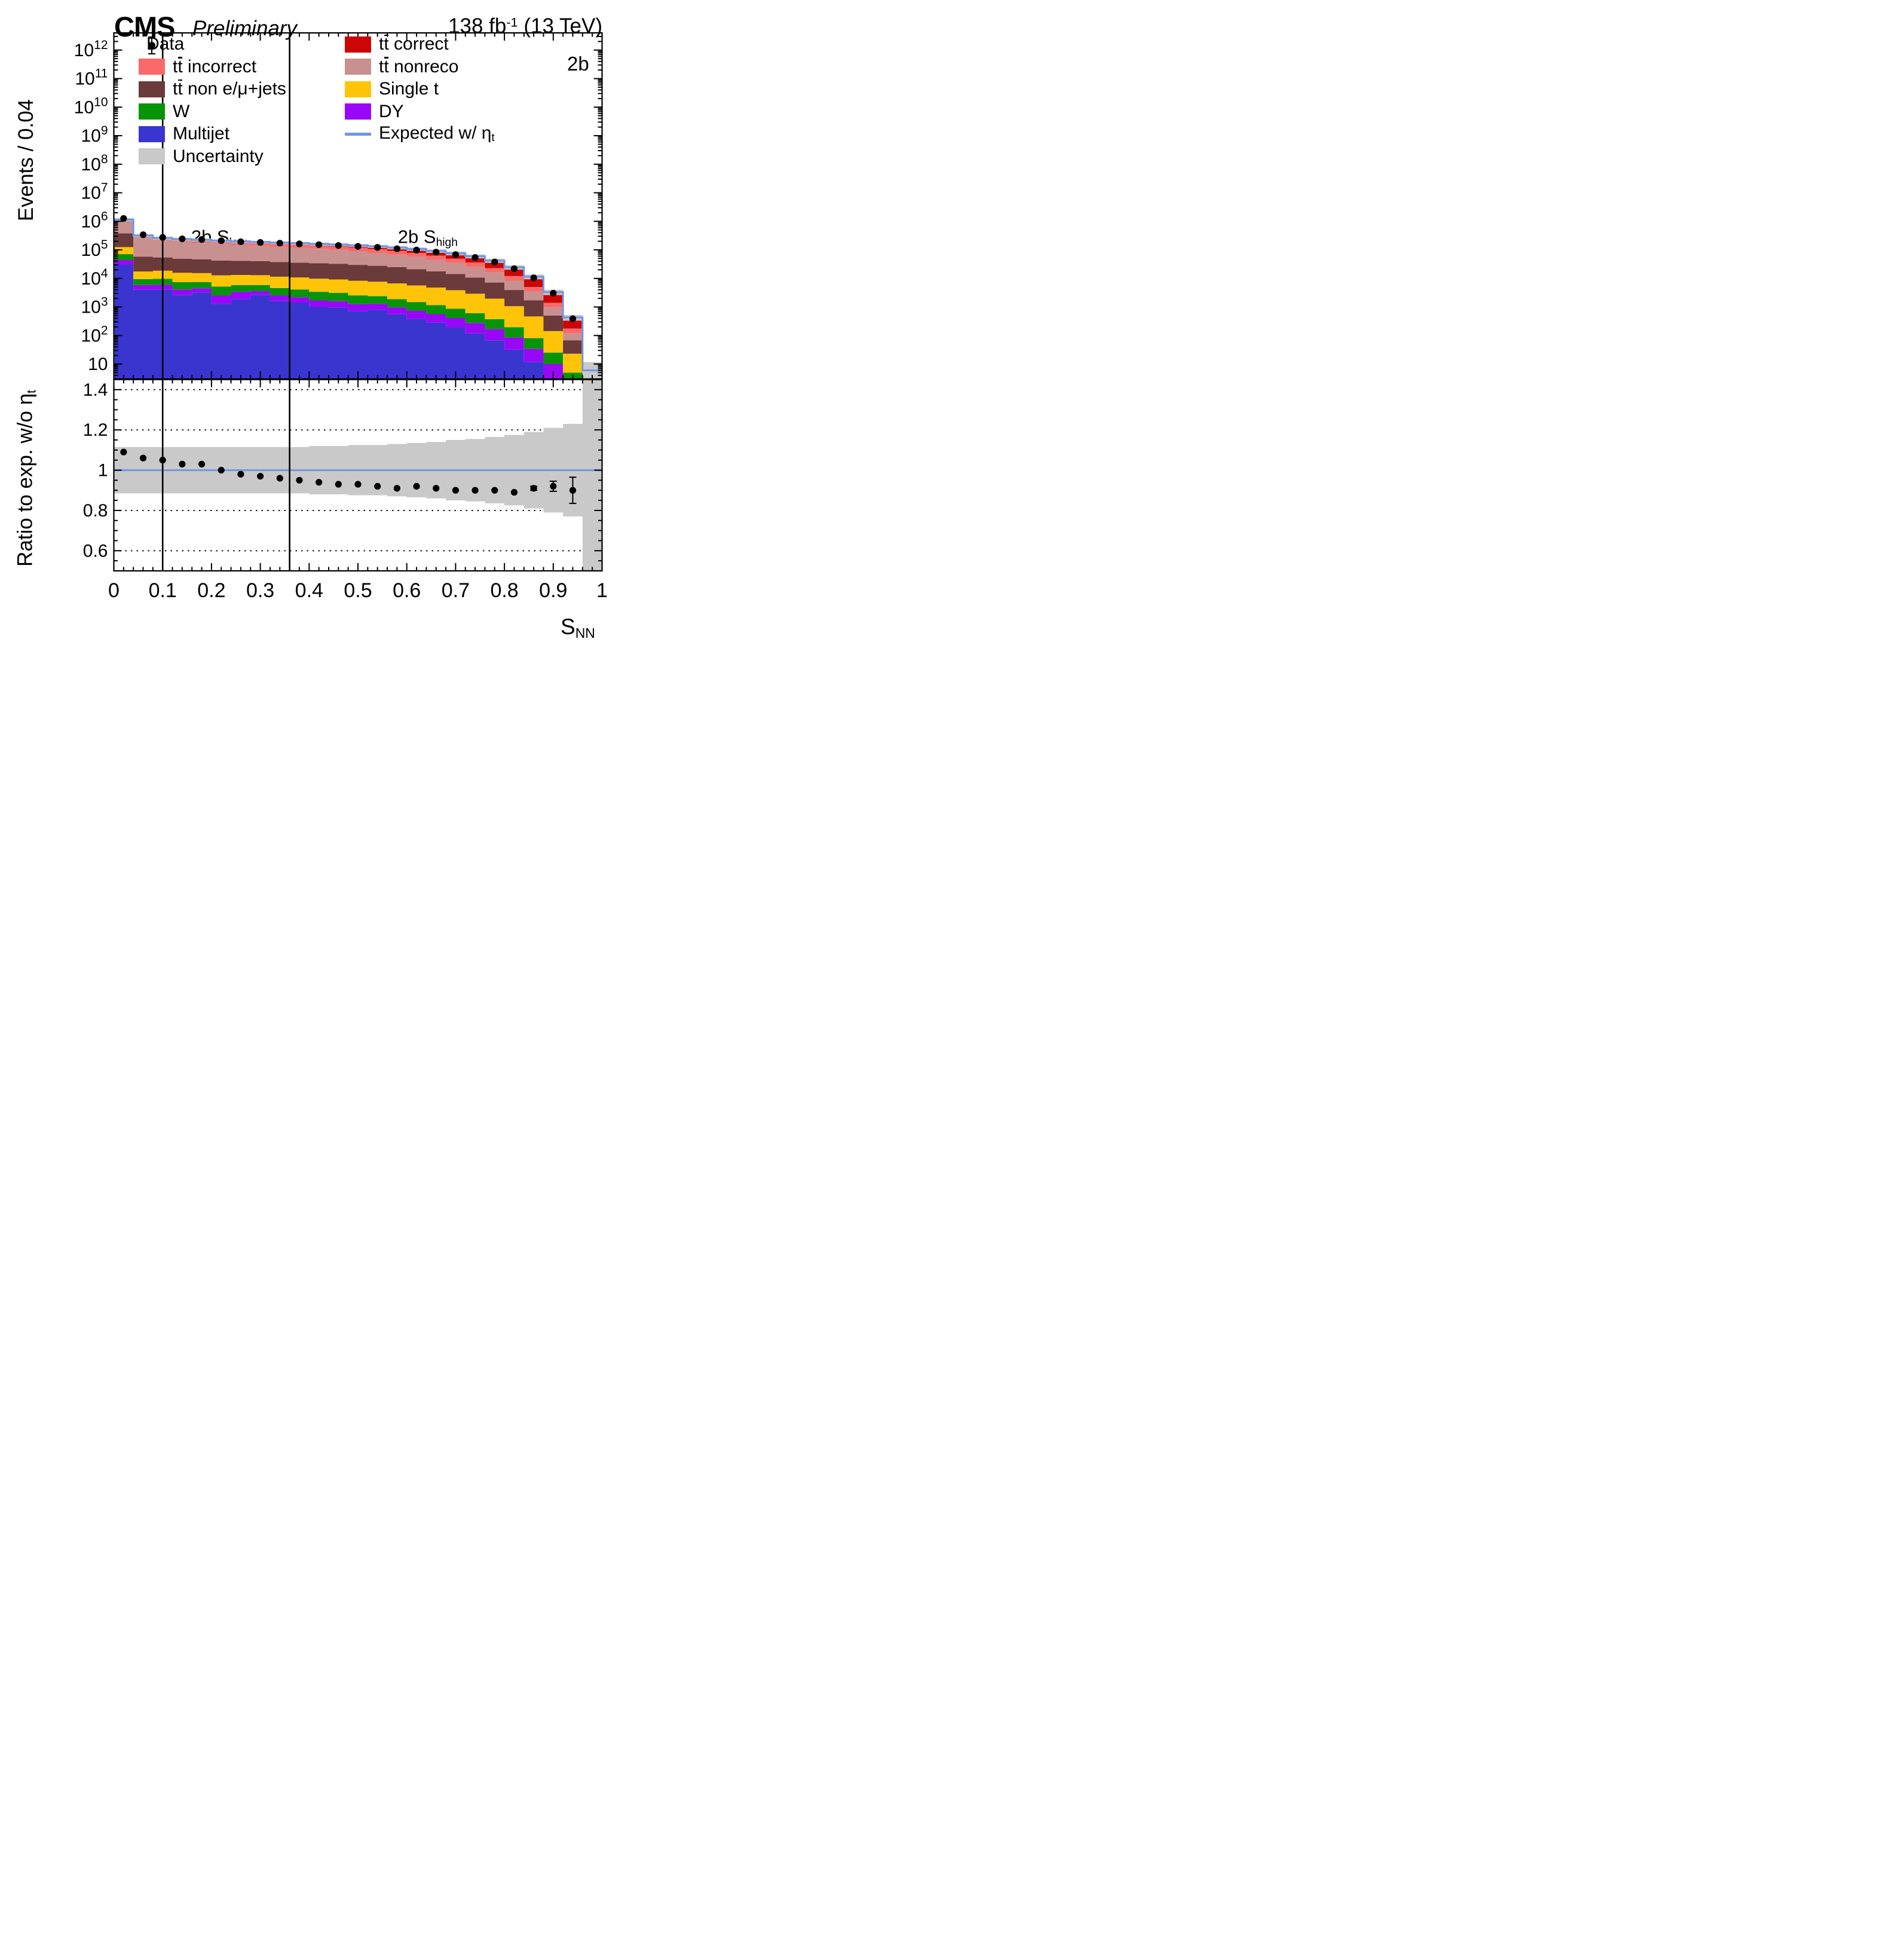 Image resolution: width=1883 pixels, height=1960 pixels. What do you see at coordinates (152, 89) in the screenshot?
I see `legend-swatch-tt-non-emu-jets` at bounding box center [152, 89].